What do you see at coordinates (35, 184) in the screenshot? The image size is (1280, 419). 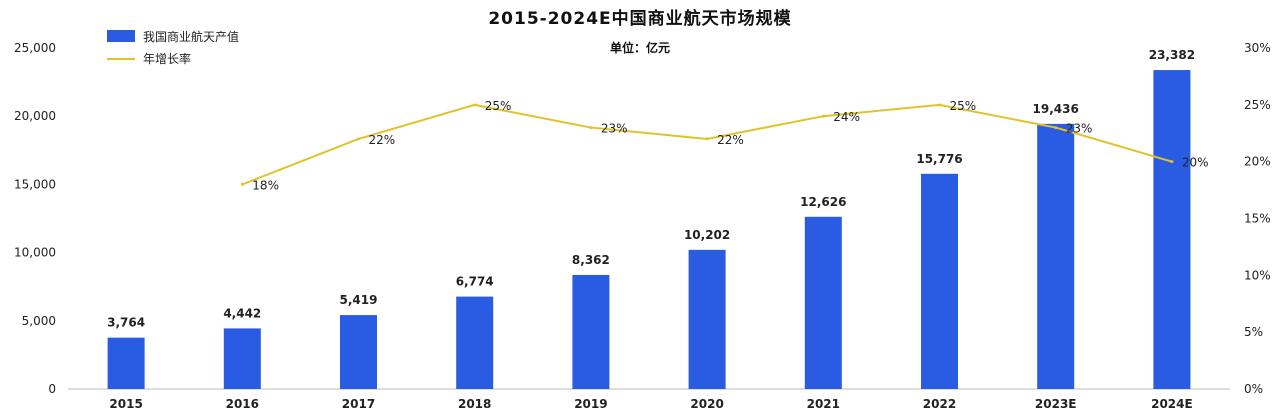 I see `y-left-tick-label: 15,000` at bounding box center [35, 184].